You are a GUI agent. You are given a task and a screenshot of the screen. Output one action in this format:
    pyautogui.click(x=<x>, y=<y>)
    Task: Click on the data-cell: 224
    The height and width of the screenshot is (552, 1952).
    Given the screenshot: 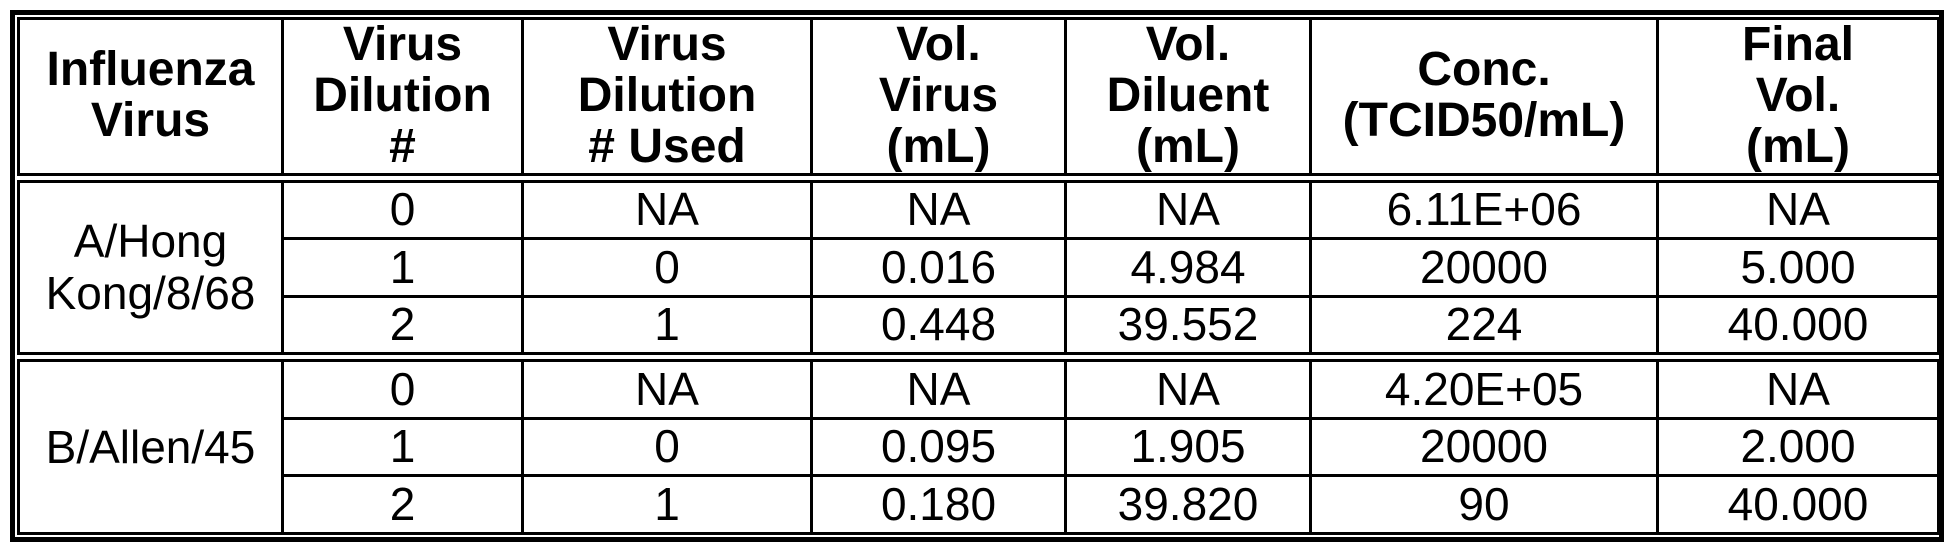 What is the action you would take?
    pyautogui.click(x=1484, y=326)
    